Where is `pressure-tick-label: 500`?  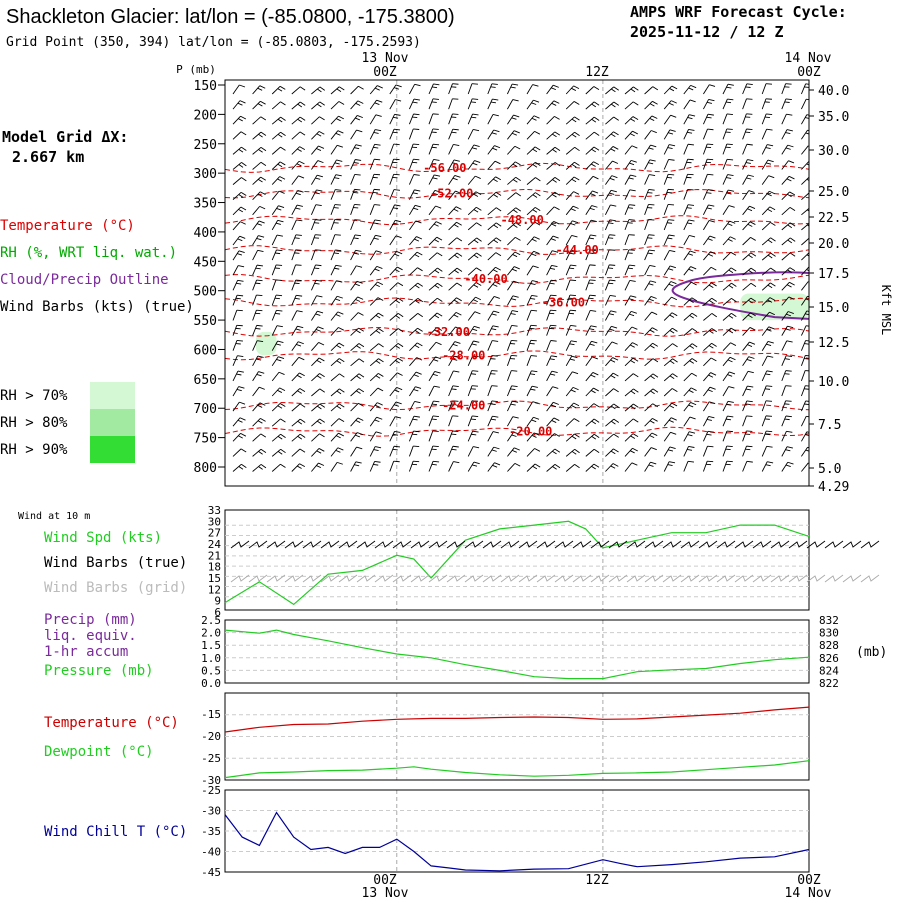
pressure-tick-label: 500 is located at coordinates (205, 292).